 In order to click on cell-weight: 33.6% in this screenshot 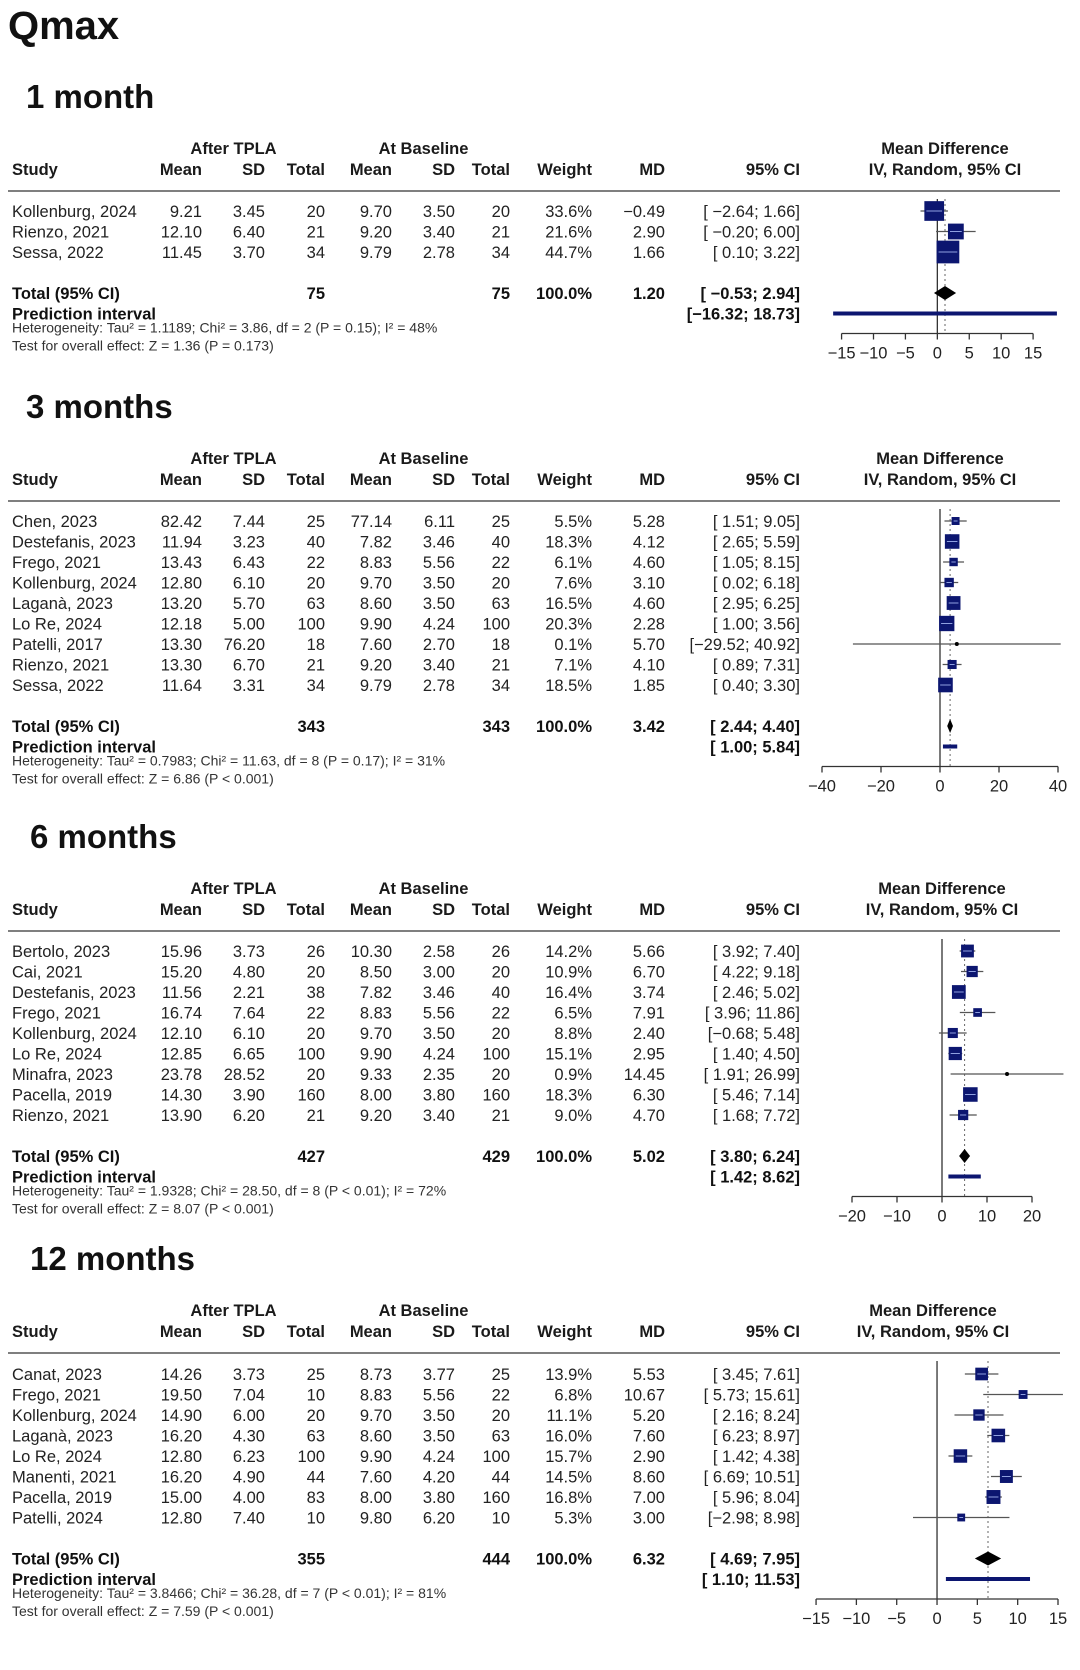, I will do `click(568, 212)`.